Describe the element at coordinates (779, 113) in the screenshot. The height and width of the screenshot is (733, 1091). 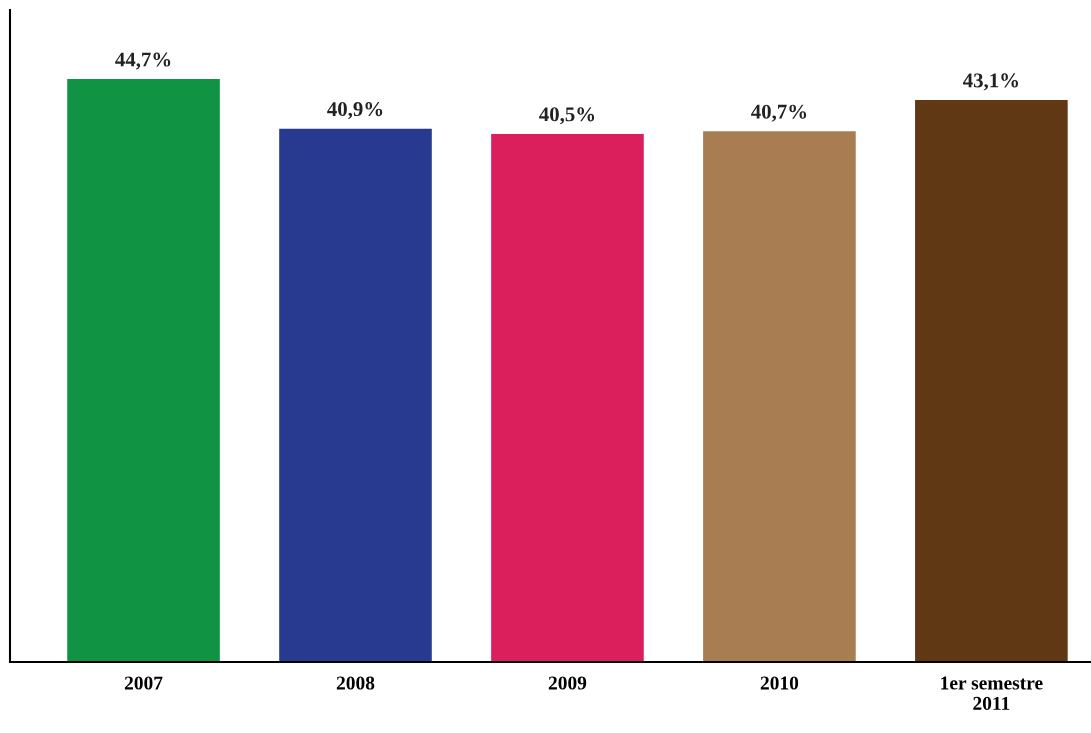
I see `data-label: 40,7%` at that location.